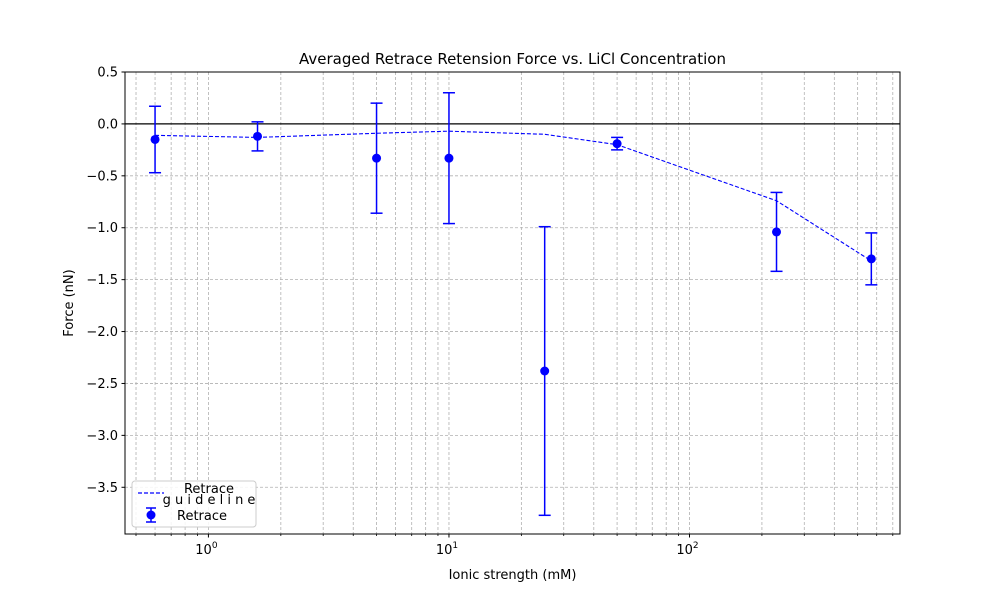  I want to click on legend-retrace-label: Retrace, so click(202, 516).